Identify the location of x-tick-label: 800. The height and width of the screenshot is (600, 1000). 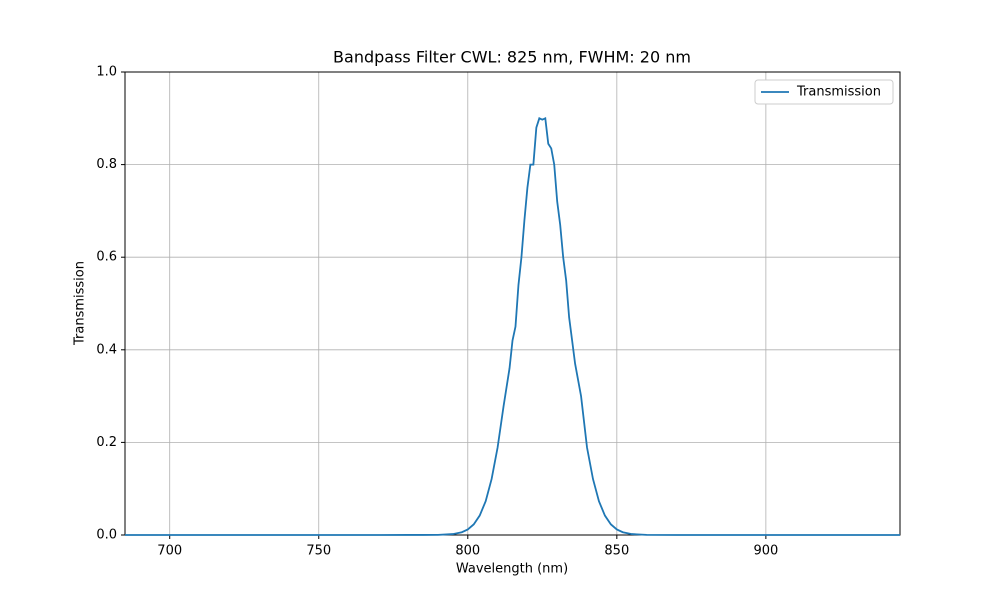
(467, 551).